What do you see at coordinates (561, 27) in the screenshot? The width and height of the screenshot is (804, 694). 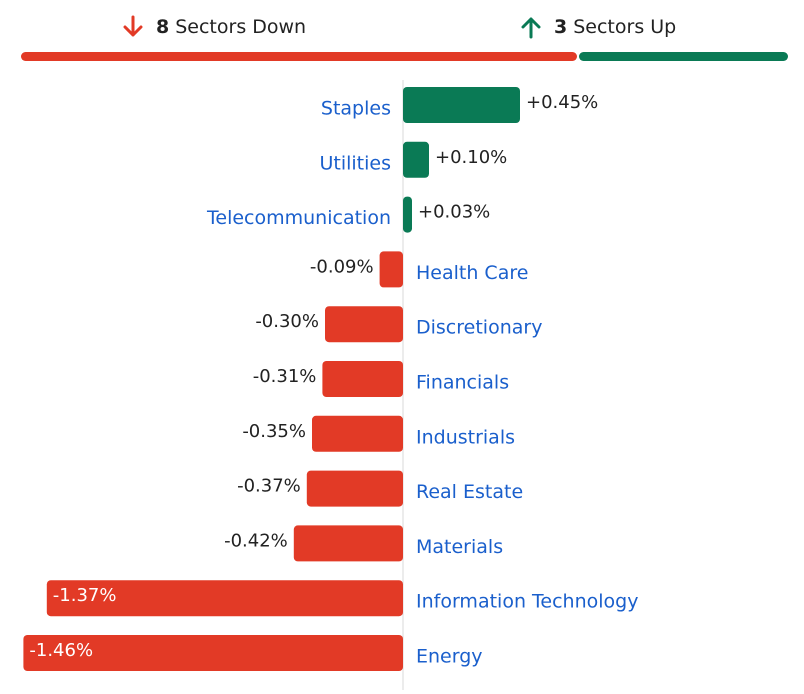 I see `sectors-up-count: 3` at bounding box center [561, 27].